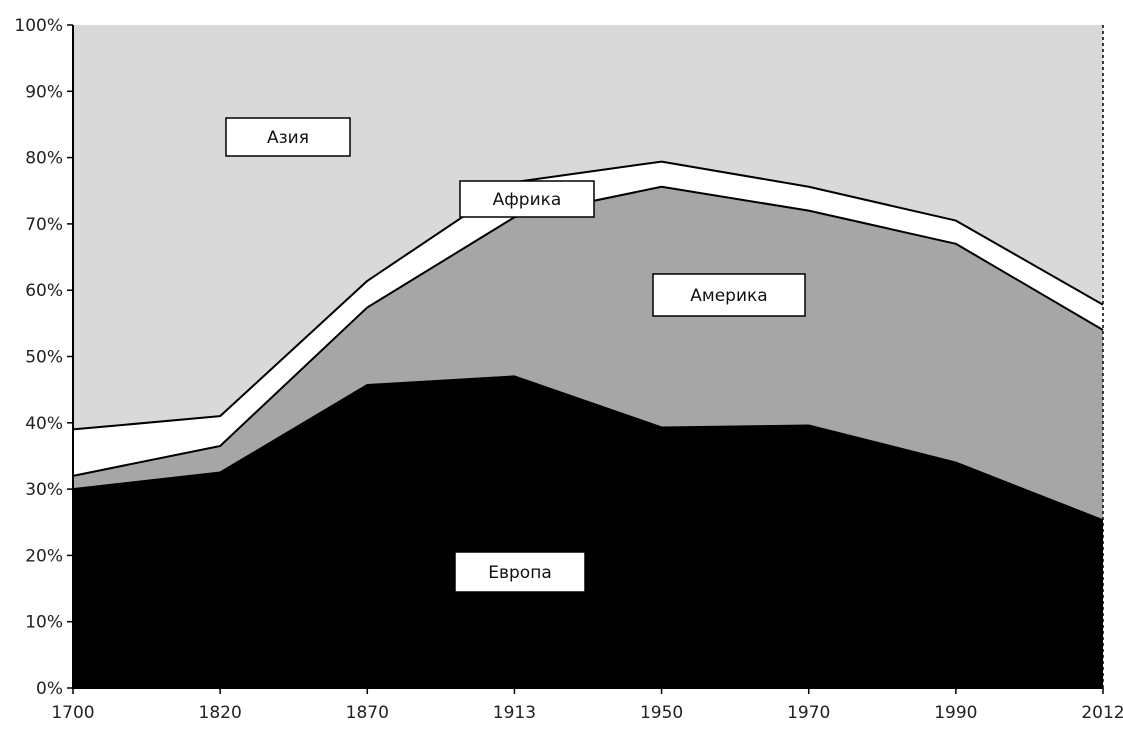 The image size is (1123, 729). I want to click on y-tick-label: 70%, so click(44, 225).